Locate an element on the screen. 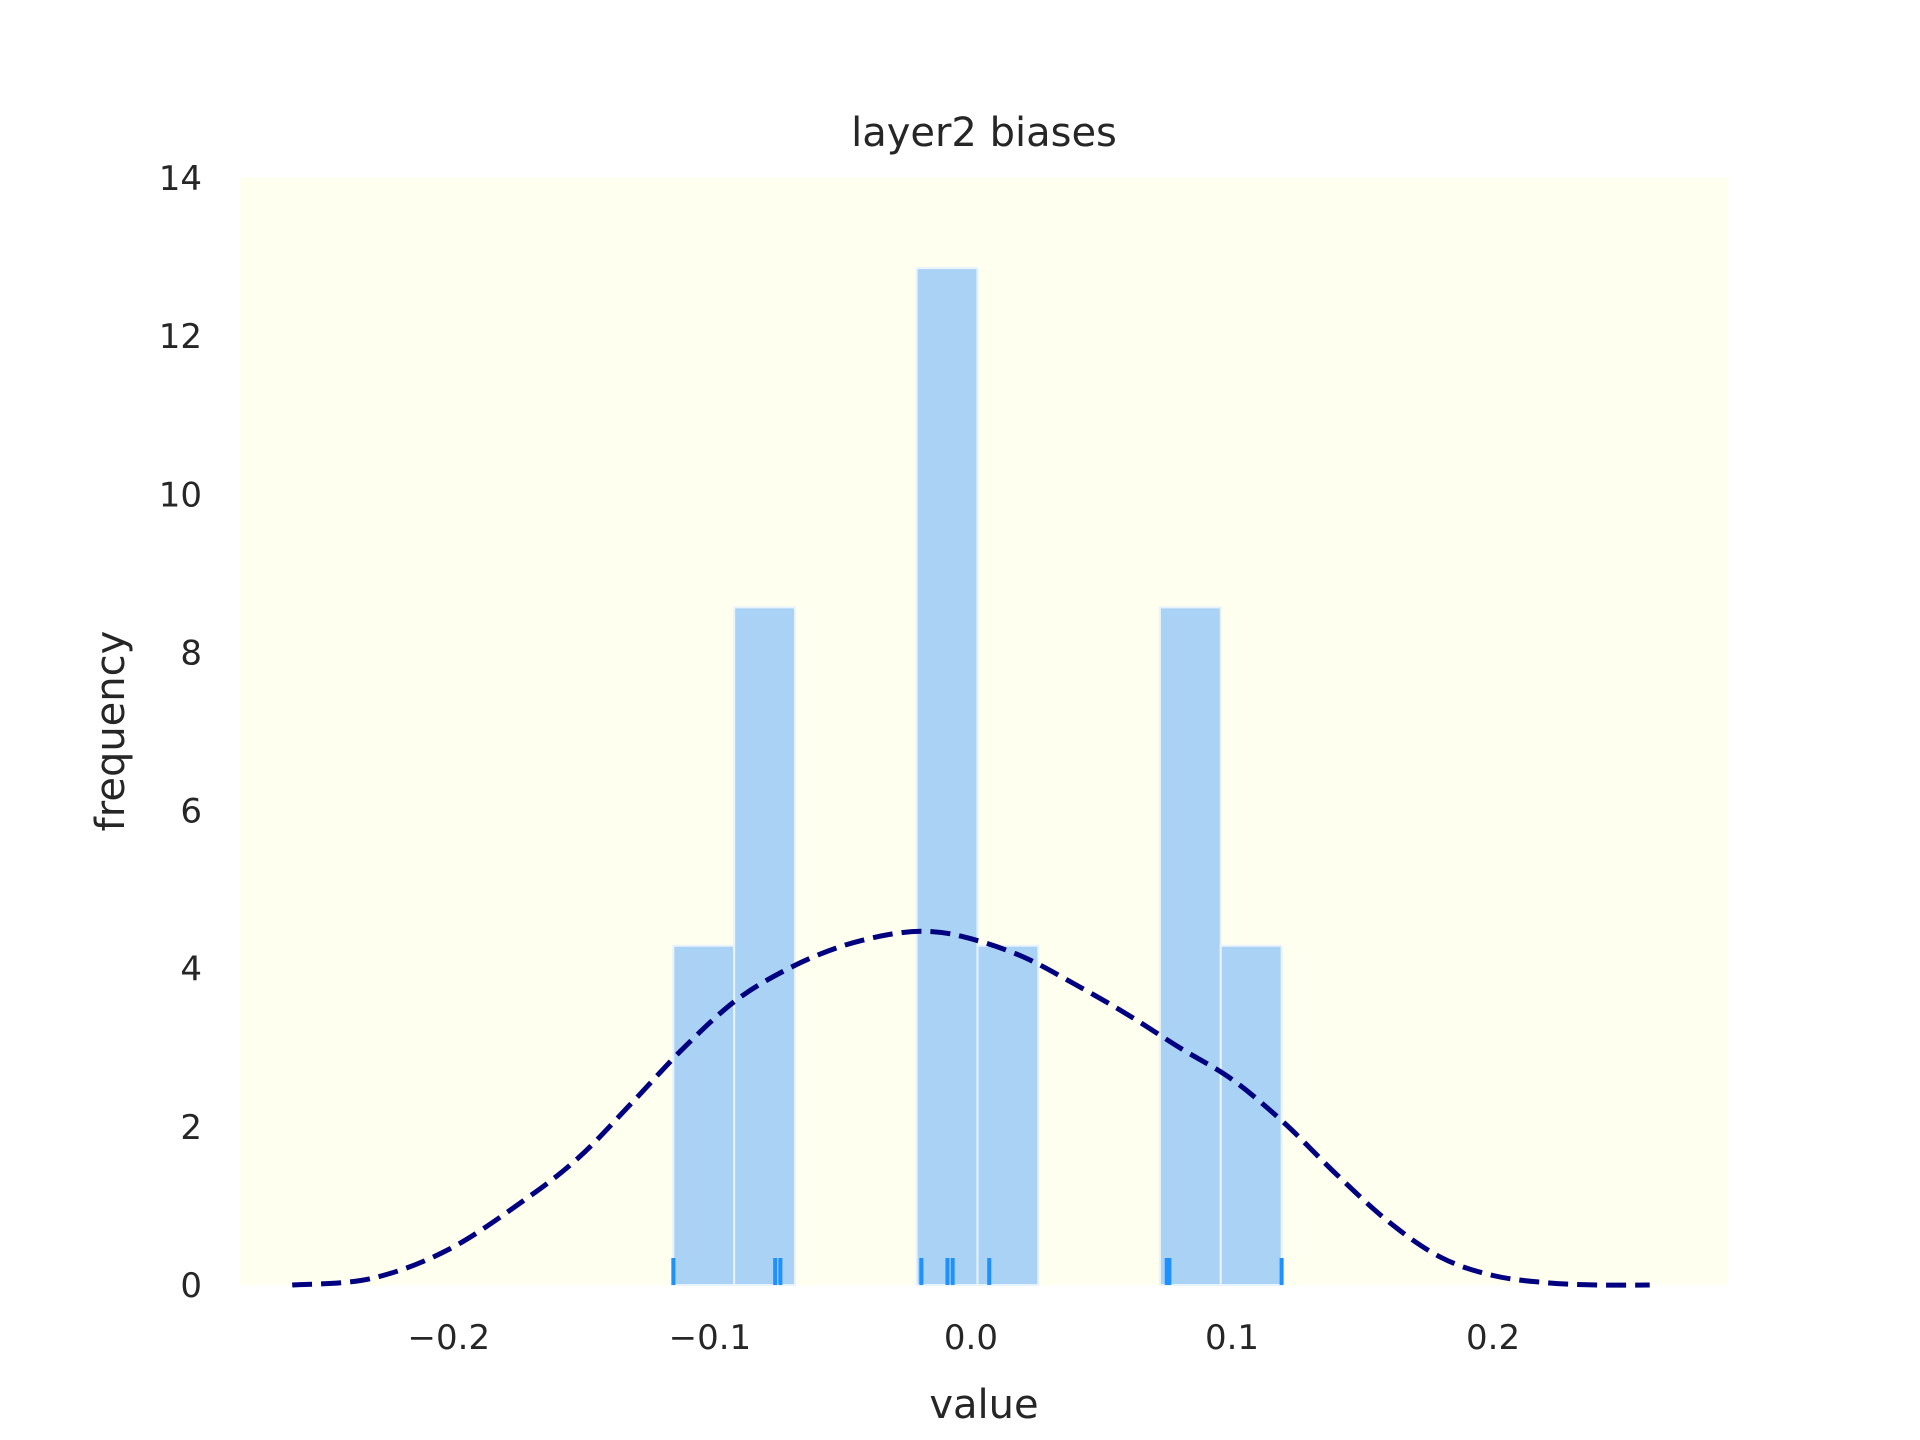 This screenshot has height=1440, width=1920. x-tick-label: 0.2 is located at coordinates (1493, 1338).